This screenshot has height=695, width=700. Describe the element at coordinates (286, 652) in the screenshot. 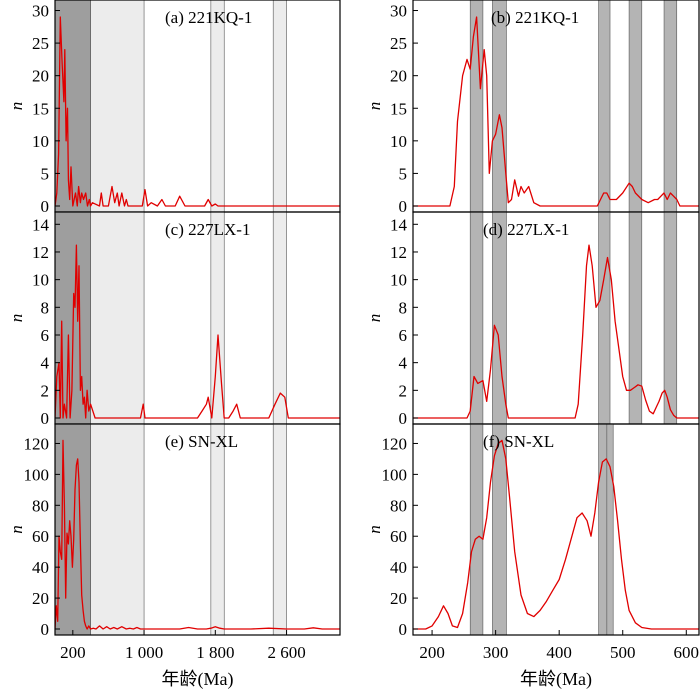

I see `x-tick-label: 2 600` at that location.